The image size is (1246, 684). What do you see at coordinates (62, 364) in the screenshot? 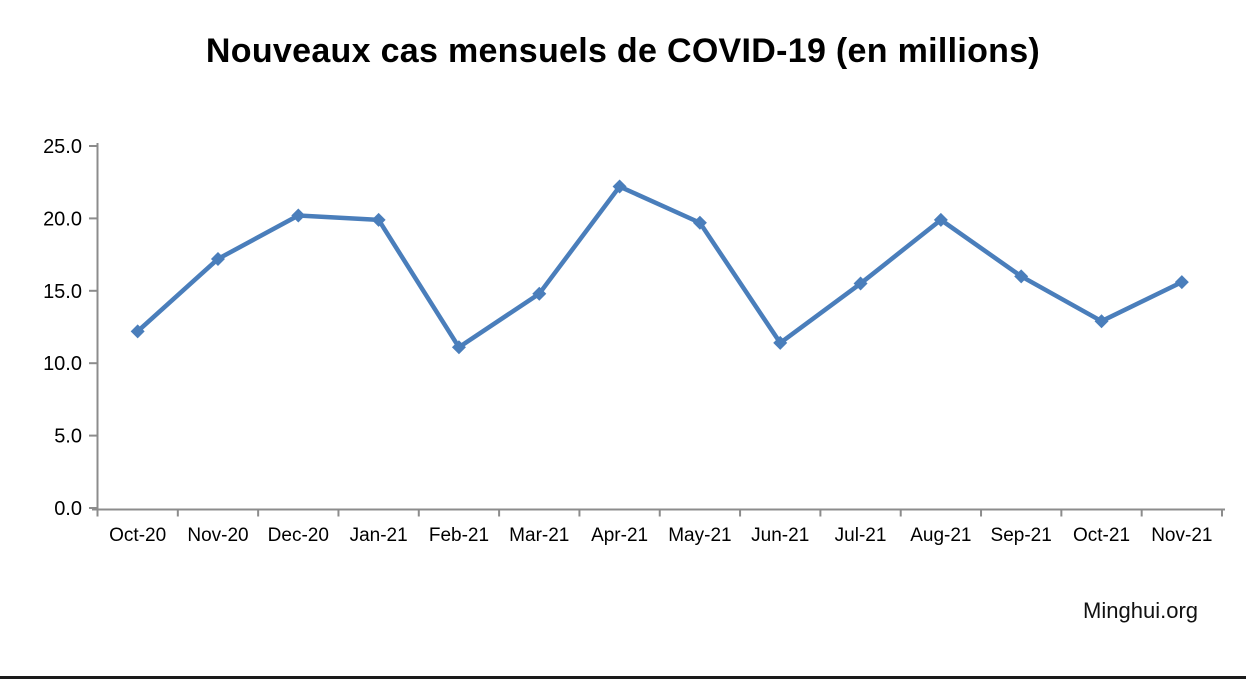
I see `y-tick-label: 10.0` at bounding box center [62, 364].